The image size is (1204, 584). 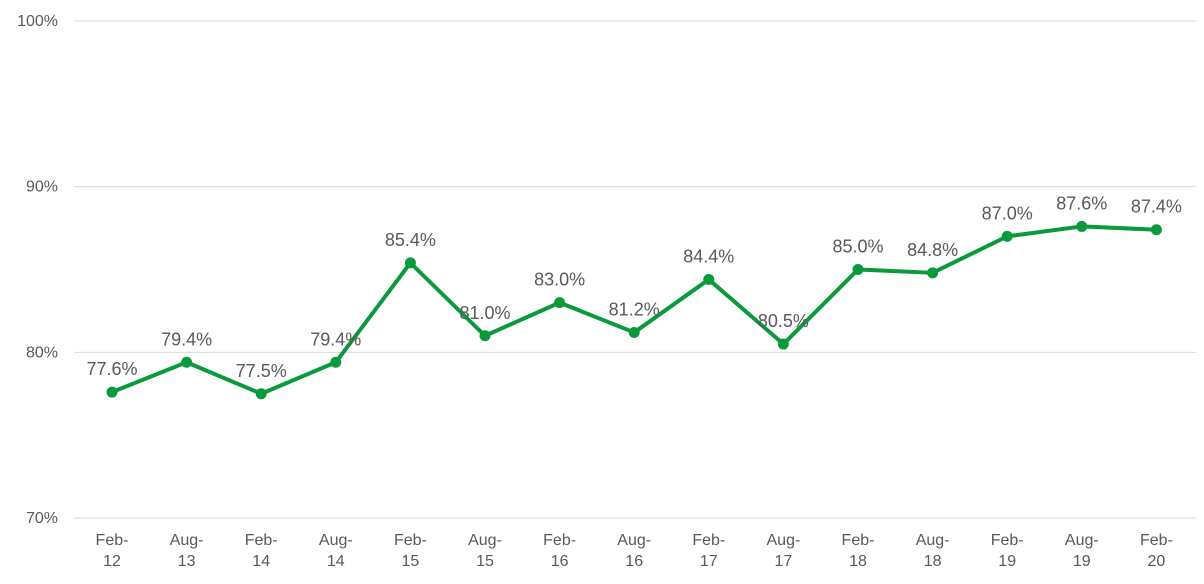 What do you see at coordinates (559, 280) in the screenshot?
I see `data-label: 83.0%` at bounding box center [559, 280].